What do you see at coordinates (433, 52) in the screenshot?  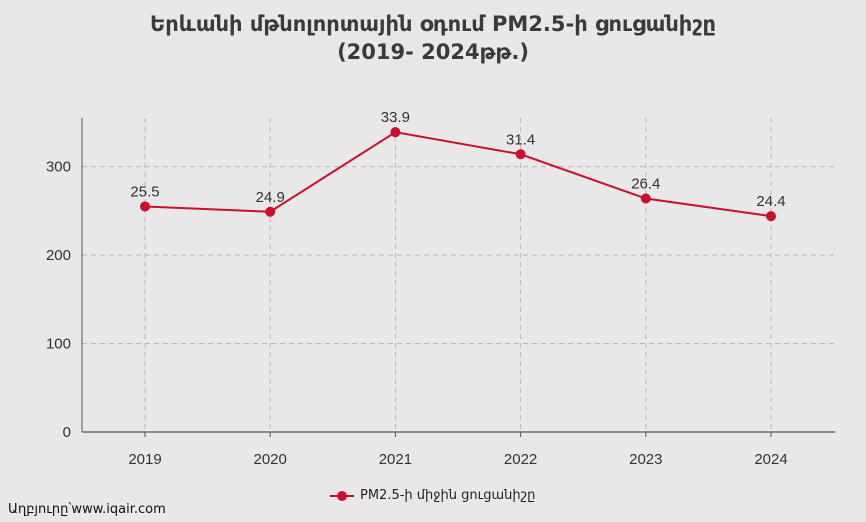 I see `chart-title-line2: (2019- 2024թթ.)` at bounding box center [433, 52].